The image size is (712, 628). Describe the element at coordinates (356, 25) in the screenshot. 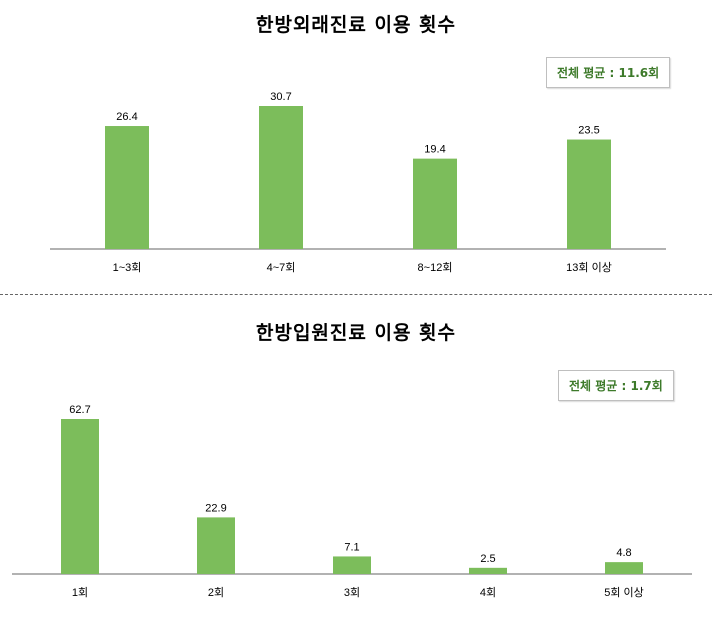

I see `outpatient-chart-title: 한방외래진료 이용 횟수` at that location.